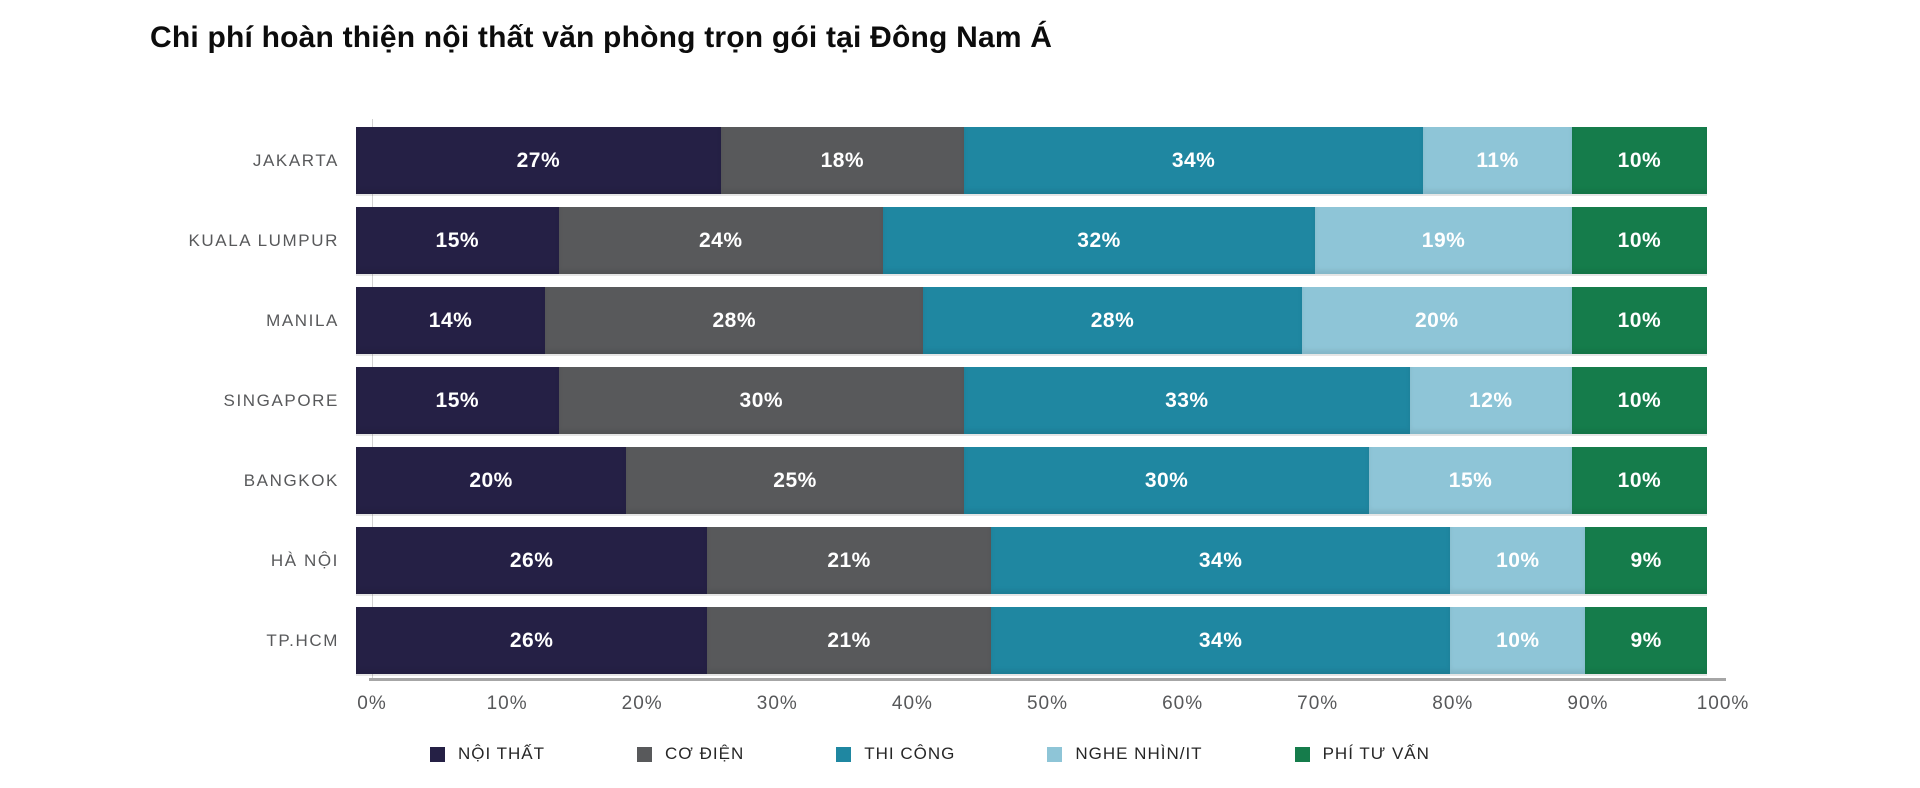 Image resolution: width=1920 pixels, height=788 pixels. What do you see at coordinates (487, 754) in the screenshot?
I see `legend-item-noi-that: NỘI THẤT` at bounding box center [487, 754].